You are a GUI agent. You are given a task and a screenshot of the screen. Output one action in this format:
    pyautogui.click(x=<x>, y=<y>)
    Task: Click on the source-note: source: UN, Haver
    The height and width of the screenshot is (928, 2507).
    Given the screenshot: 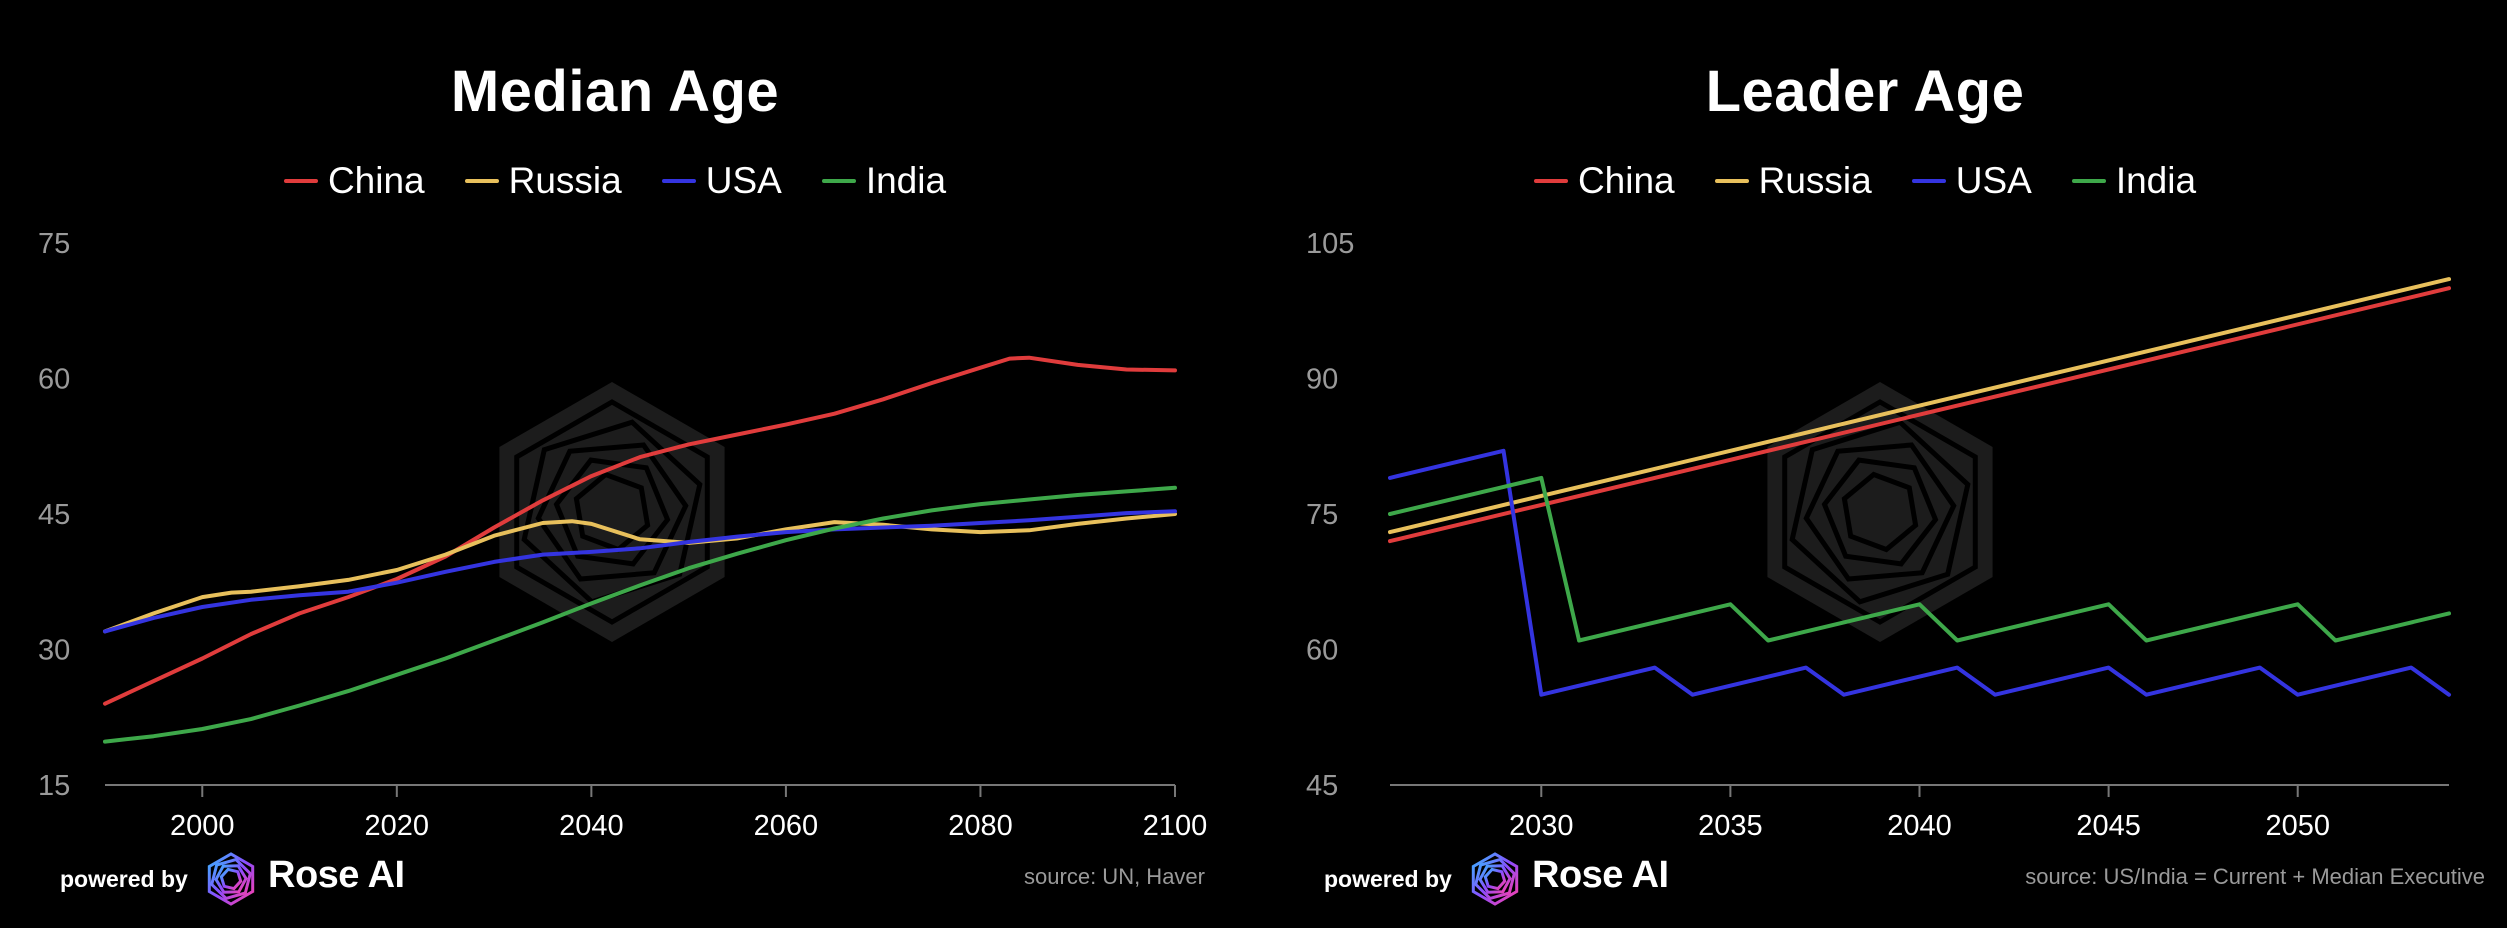 What is the action you would take?
    pyautogui.click(x=1114, y=876)
    